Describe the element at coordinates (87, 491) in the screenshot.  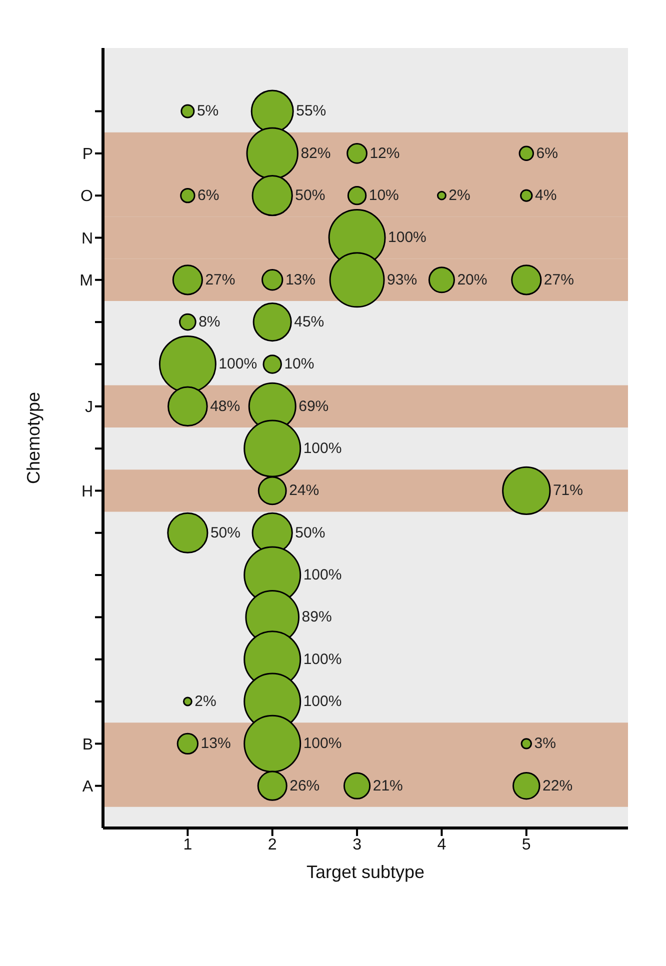
I see `y-tick-label: H` at that location.